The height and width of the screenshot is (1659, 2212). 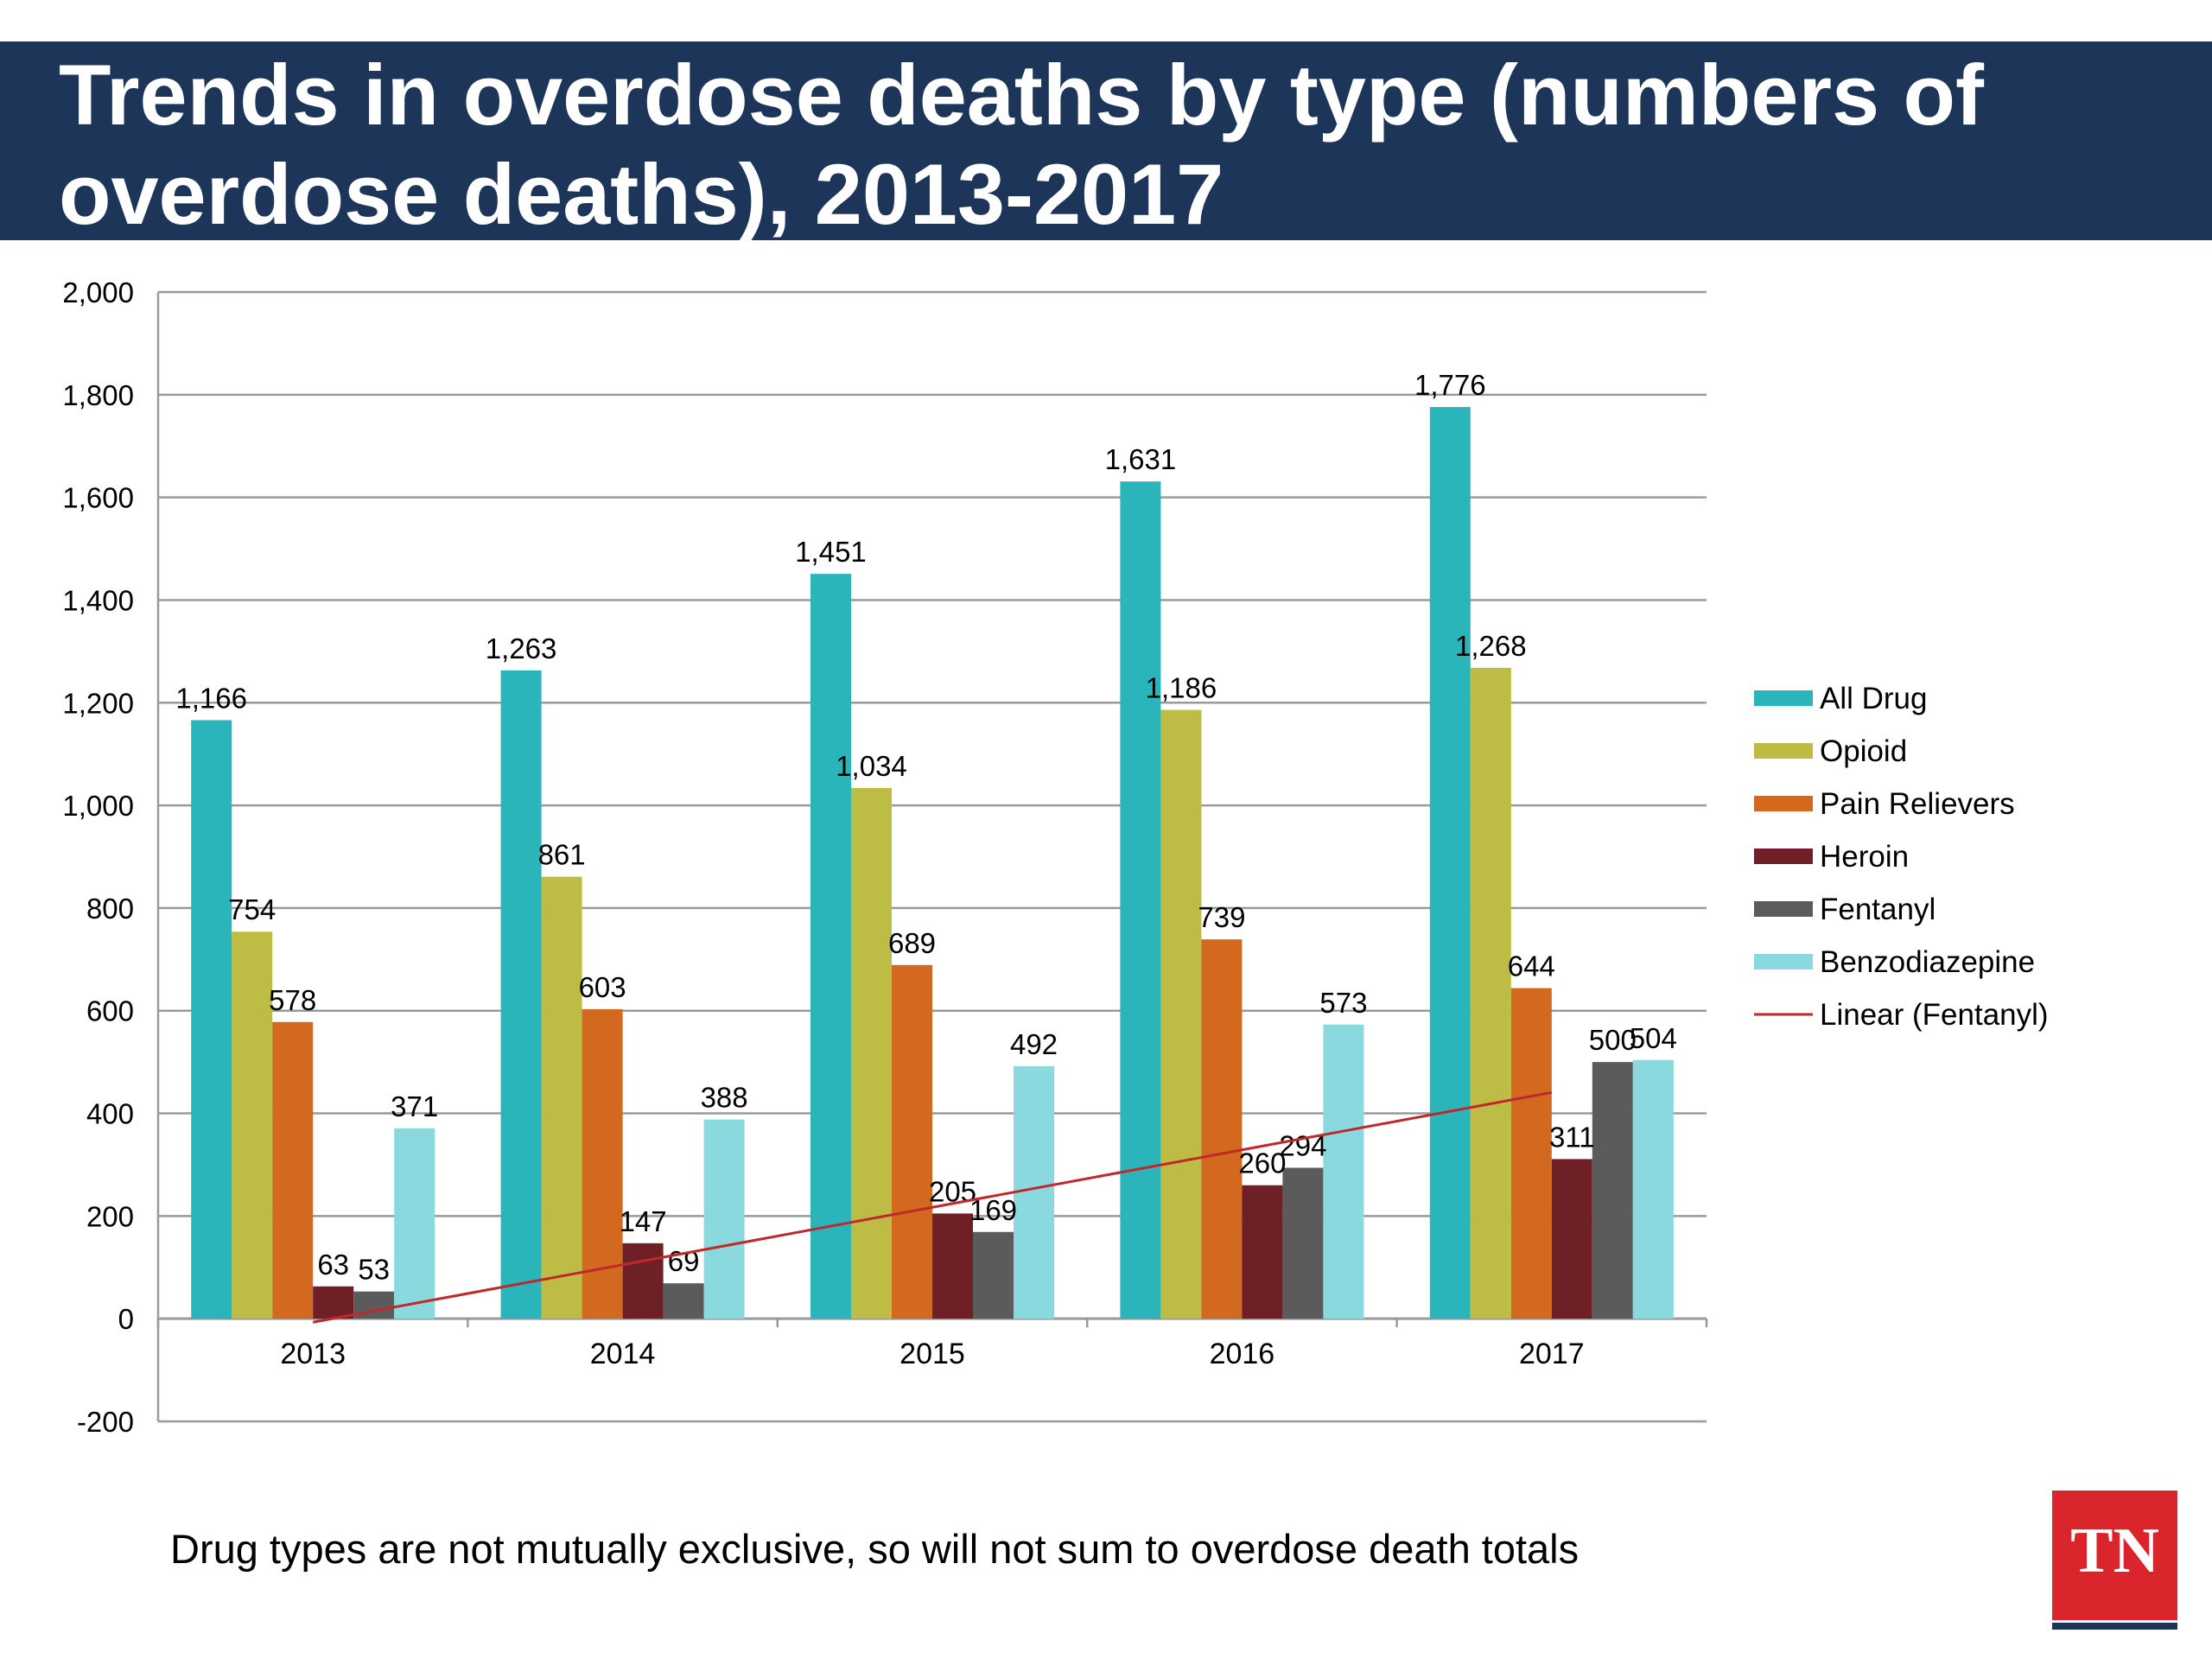 I want to click on y-tick-label: 1,200, so click(x=98, y=703).